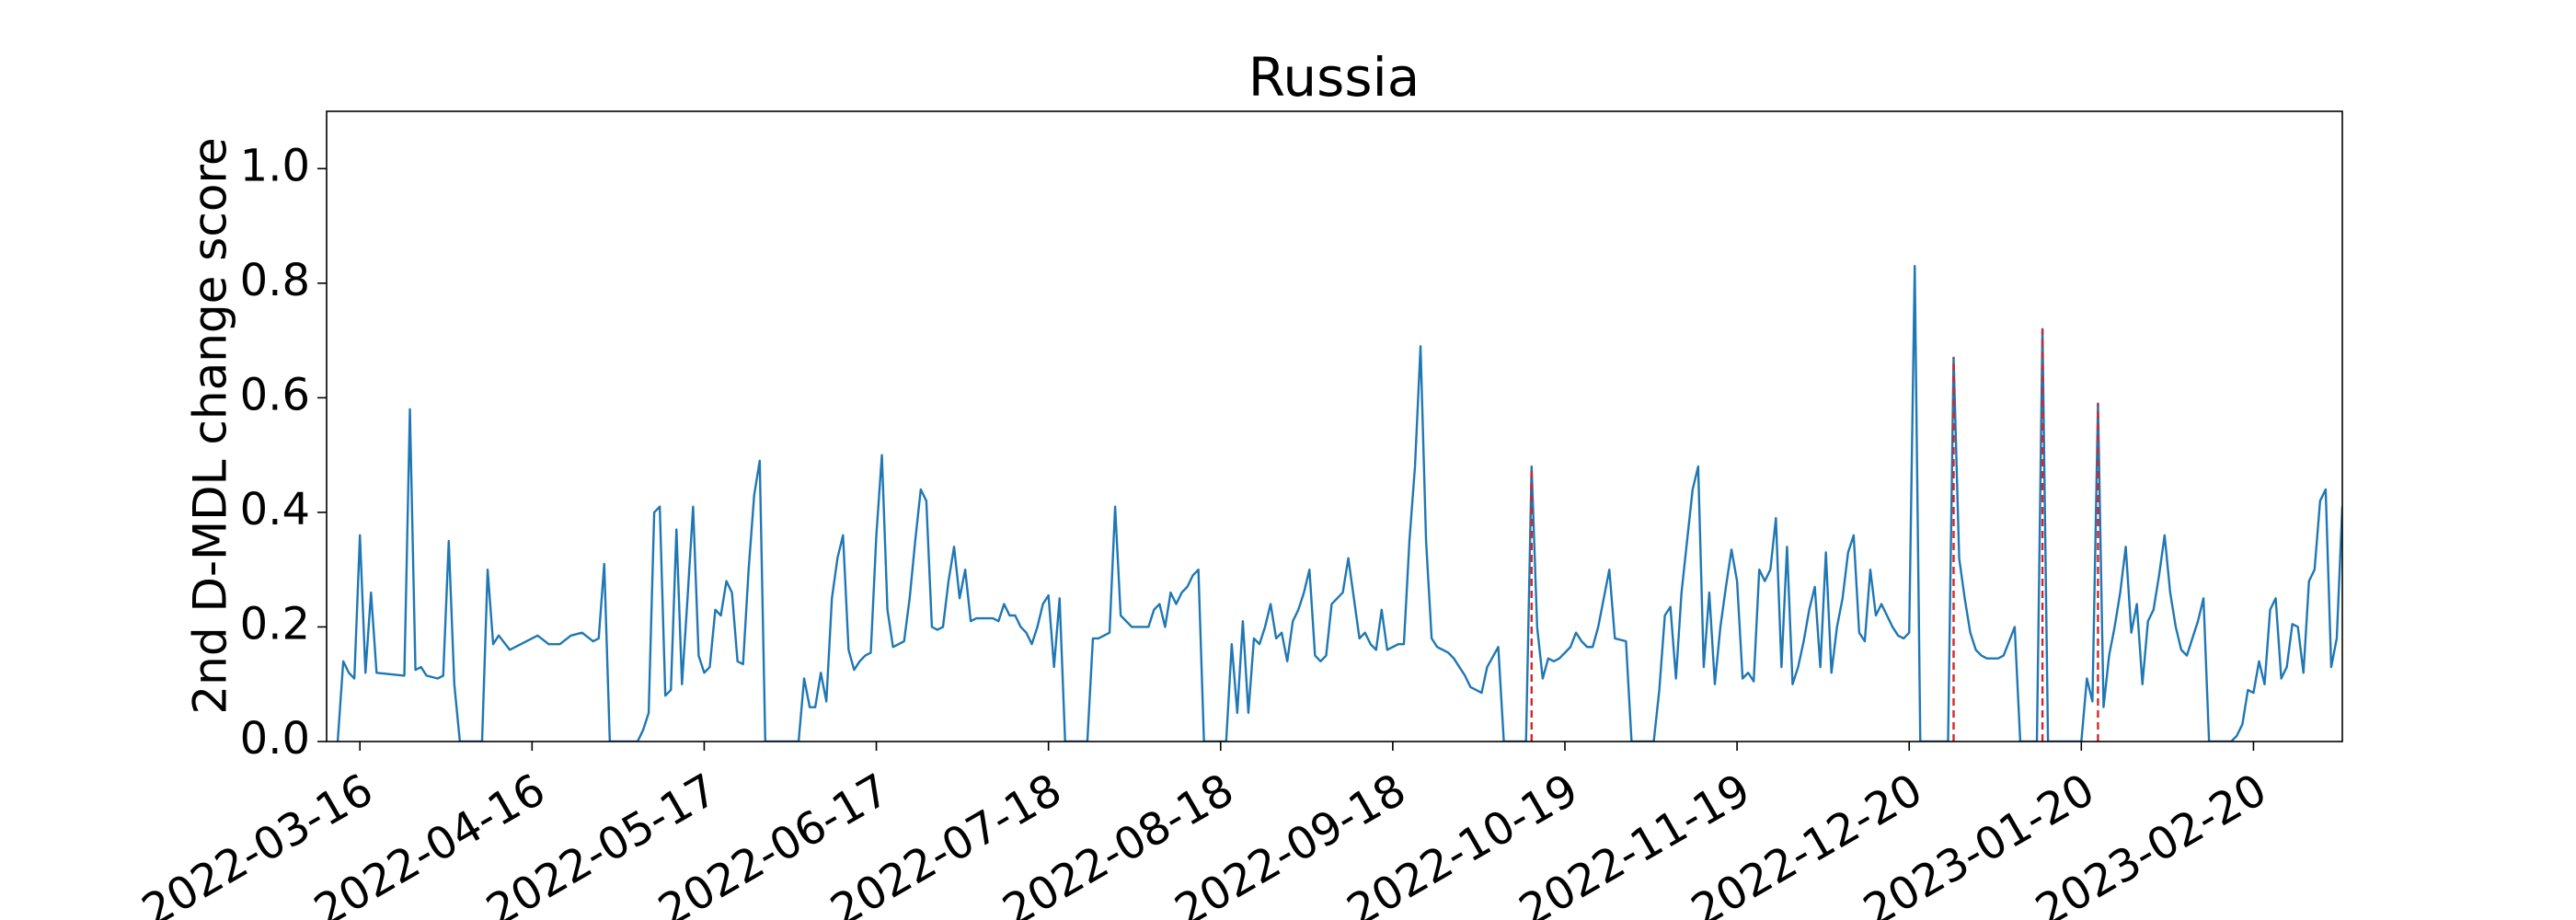  What do you see at coordinates (275, 624) in the screenshot?
I see `y-tick-label: 0.2` at bounding box center [275, 624].